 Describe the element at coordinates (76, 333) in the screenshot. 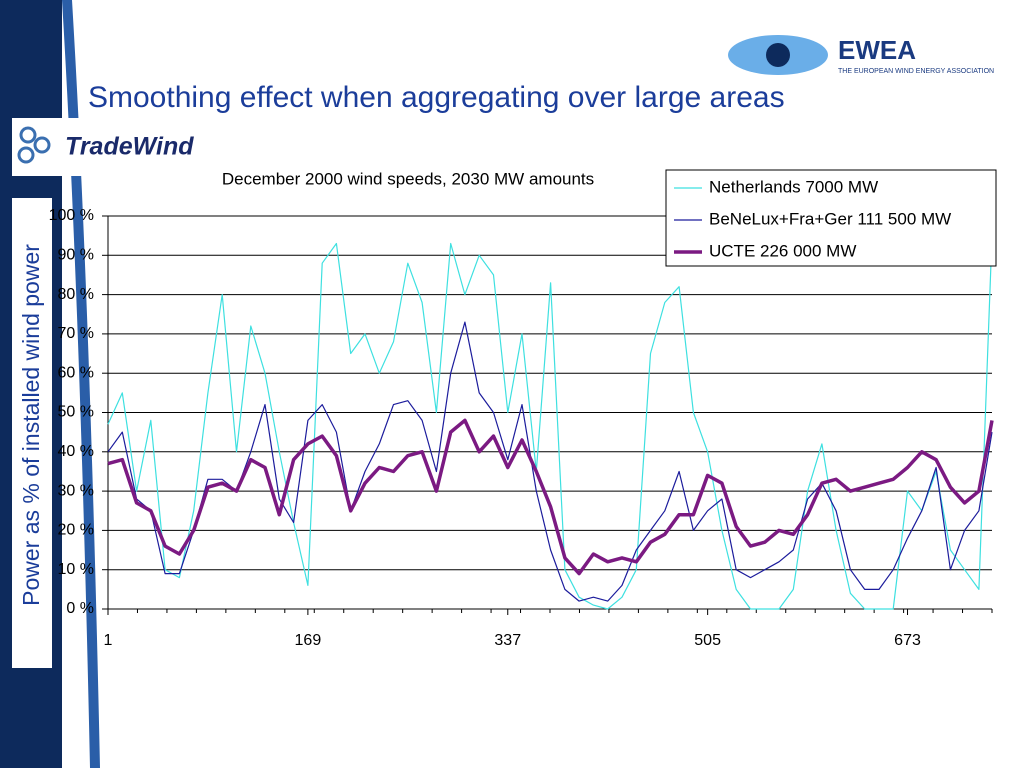

I see `y-tick-label: 70 %` at that location.